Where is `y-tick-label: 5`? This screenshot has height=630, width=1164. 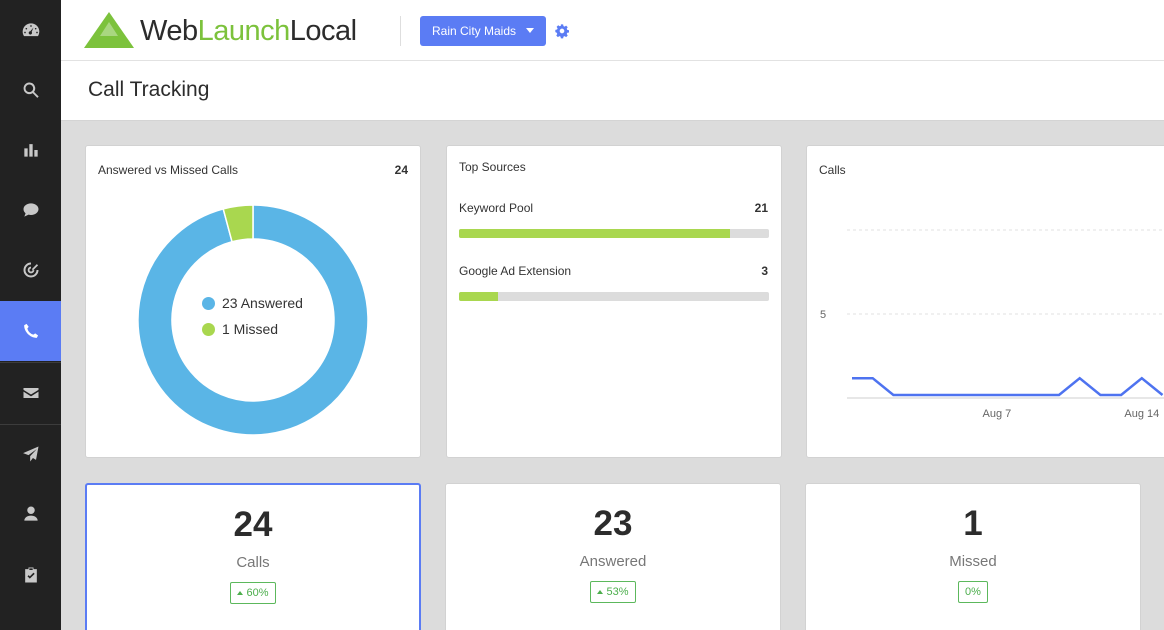
y-tick-label: 5 is located at coordinates (823, 315).